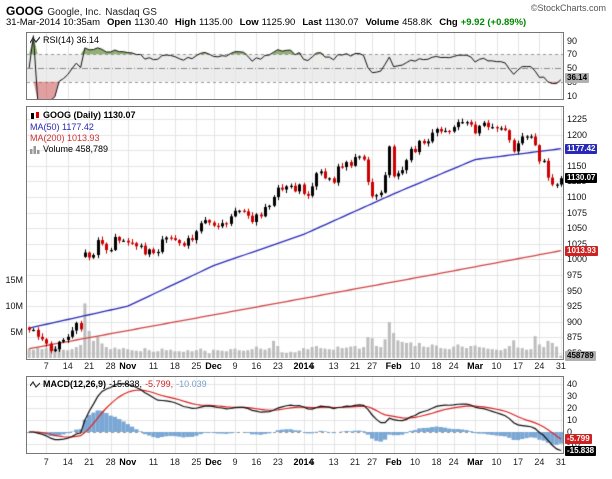  What do you see at coordinates (65, 138) in the screenshot?
I see `ma200-legend-text: MA(200) 1013.93` at bounding box center [65, 138].